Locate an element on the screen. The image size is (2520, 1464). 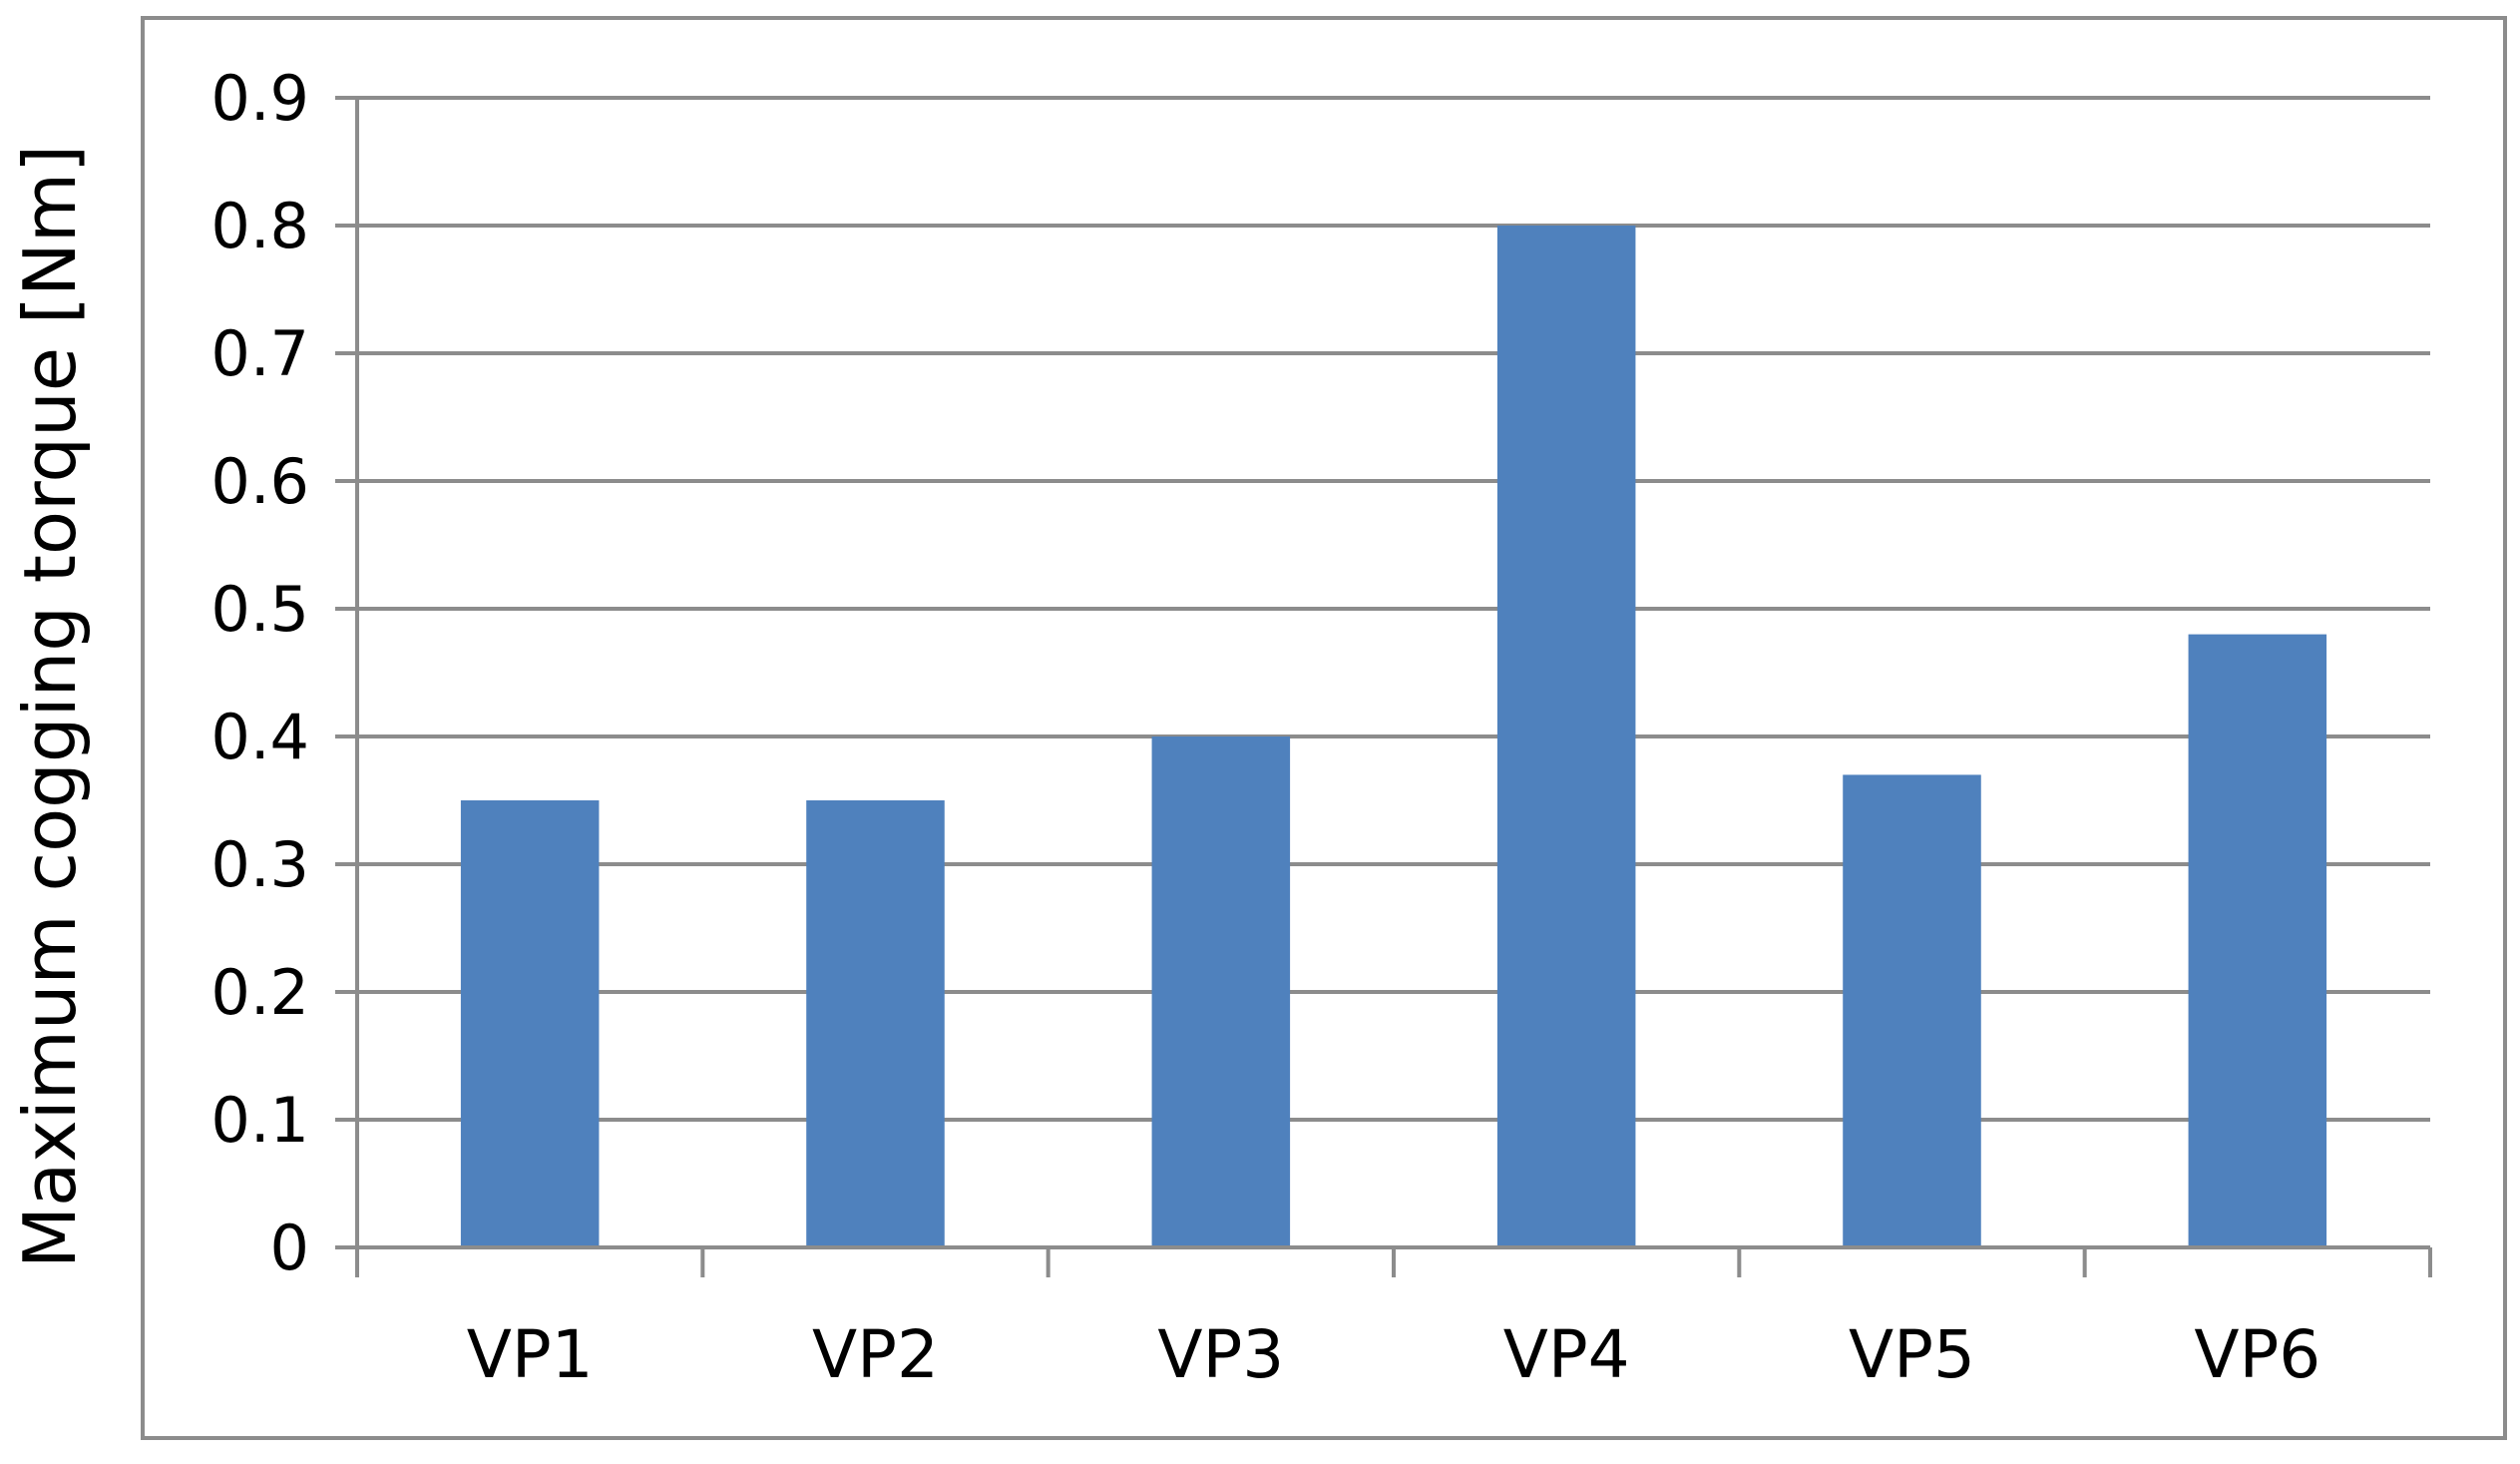
bar-vp2 is located at coordinates (875, 1023).